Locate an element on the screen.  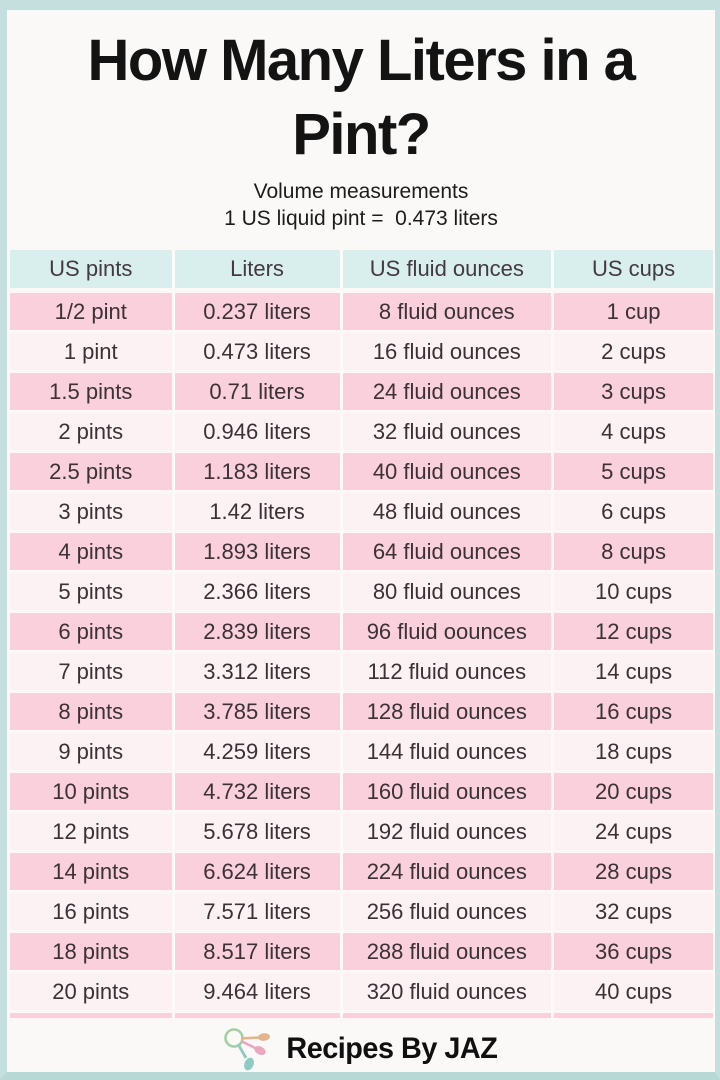
measuring-spoons-icon is located at coordinates (246, 1049).